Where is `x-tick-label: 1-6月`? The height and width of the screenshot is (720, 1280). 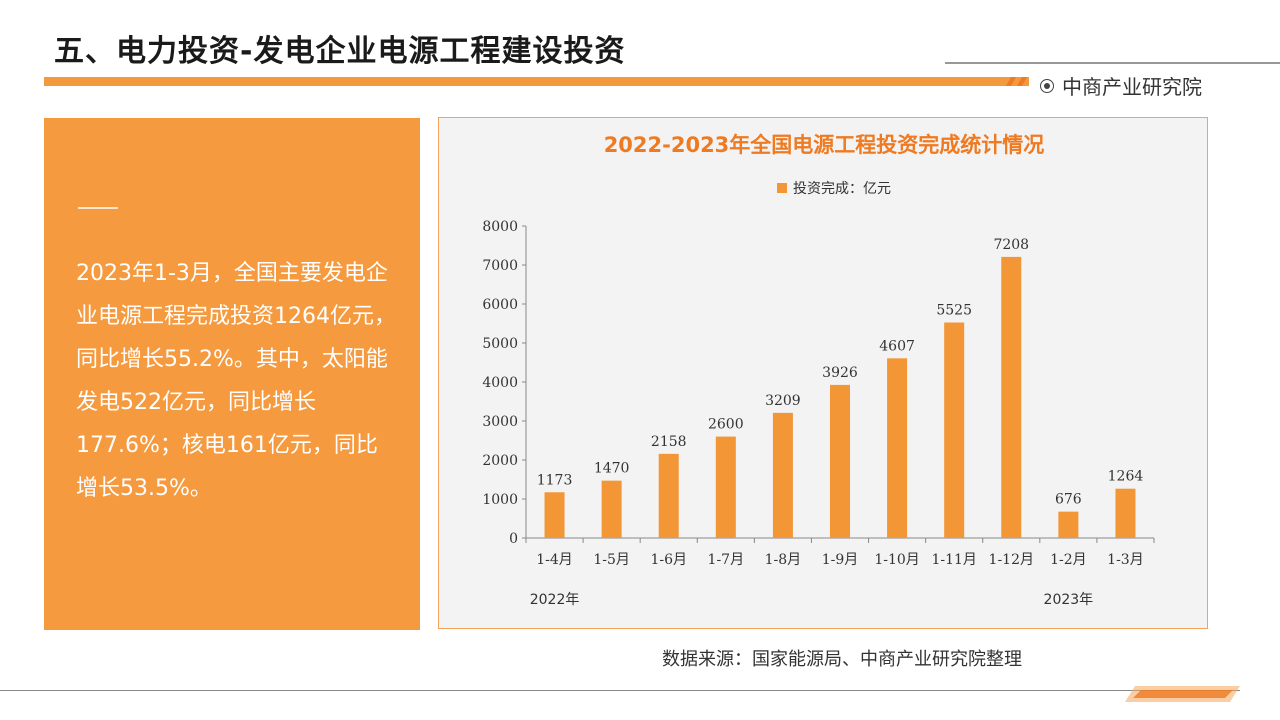
x-tick-label: 1-6月 is located at coordinates (668, 560).